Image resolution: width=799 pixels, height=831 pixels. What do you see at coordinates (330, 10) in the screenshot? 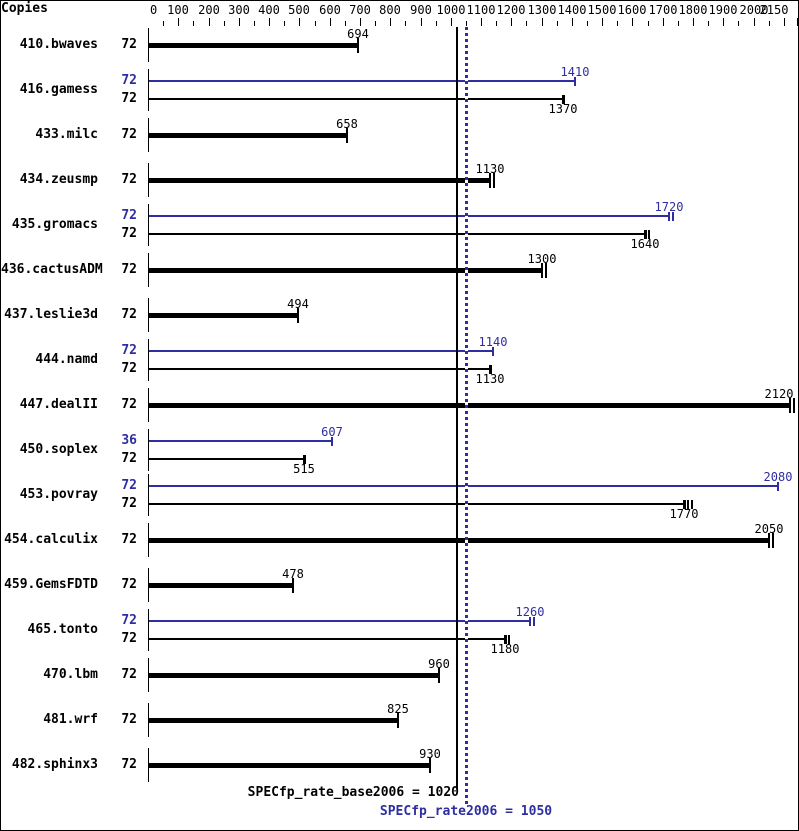
I see `axis-tick-label: 600` at bounding box center [330, 10].